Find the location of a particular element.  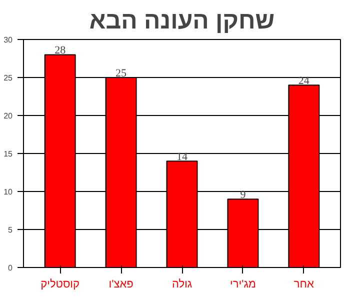

x-tick-label: קוסטליק is located at coordinates (60, 284).